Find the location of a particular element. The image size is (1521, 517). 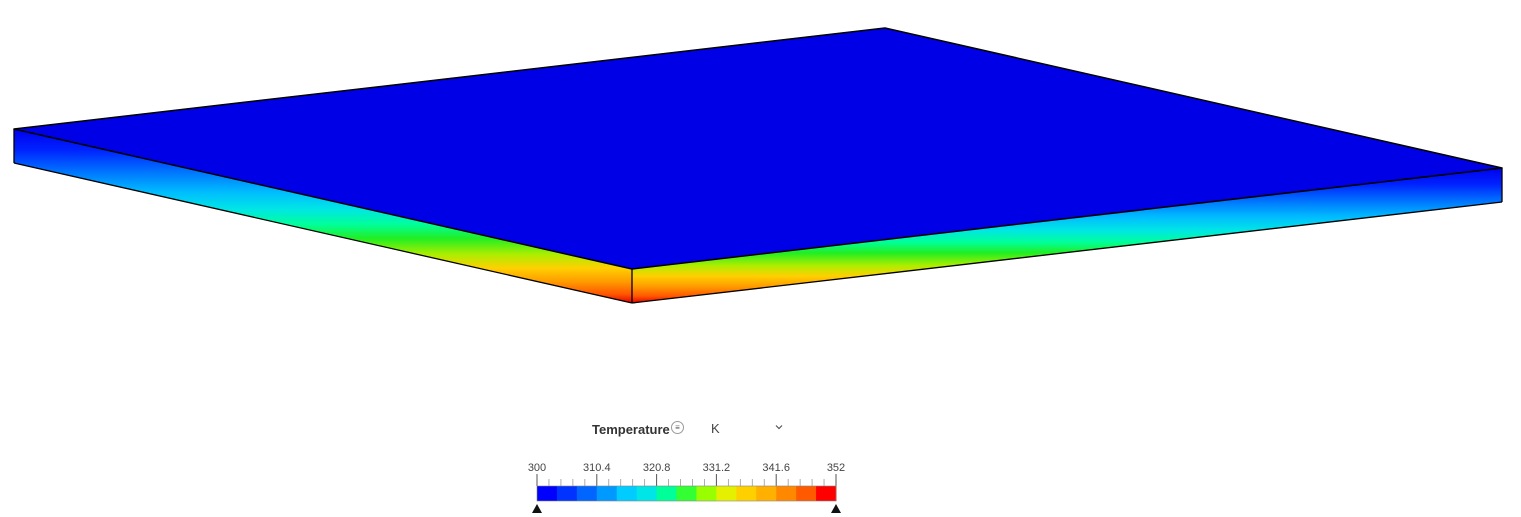

unit-dropdown: K is located at coordinates (747, 429).